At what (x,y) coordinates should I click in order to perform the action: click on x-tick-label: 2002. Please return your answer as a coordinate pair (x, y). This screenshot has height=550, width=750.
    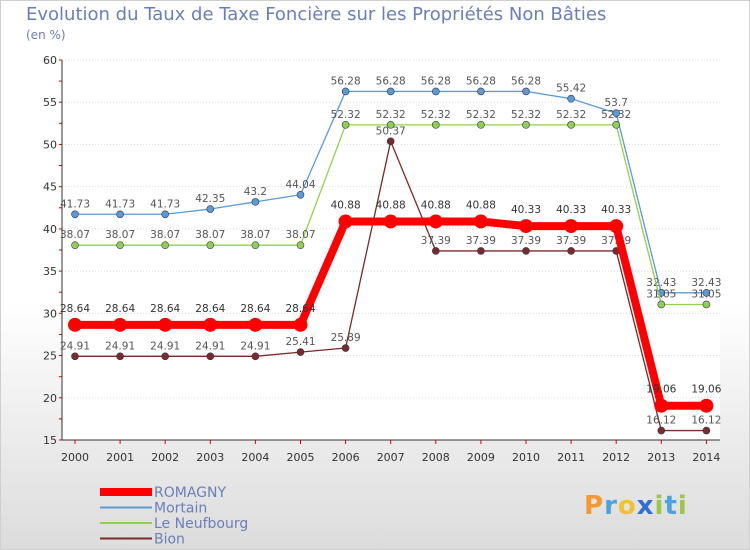
    Looking at the image, I should click on (165, 457).